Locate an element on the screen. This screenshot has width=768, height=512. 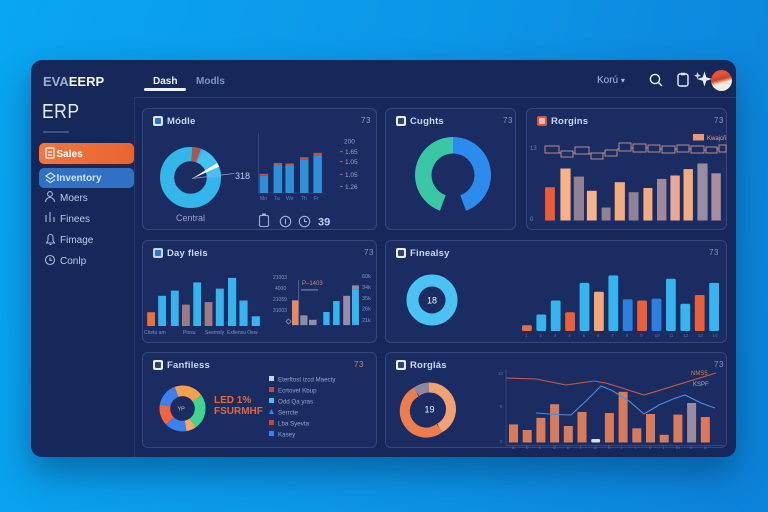
svg-text: h is located at coordinates (609, 447).